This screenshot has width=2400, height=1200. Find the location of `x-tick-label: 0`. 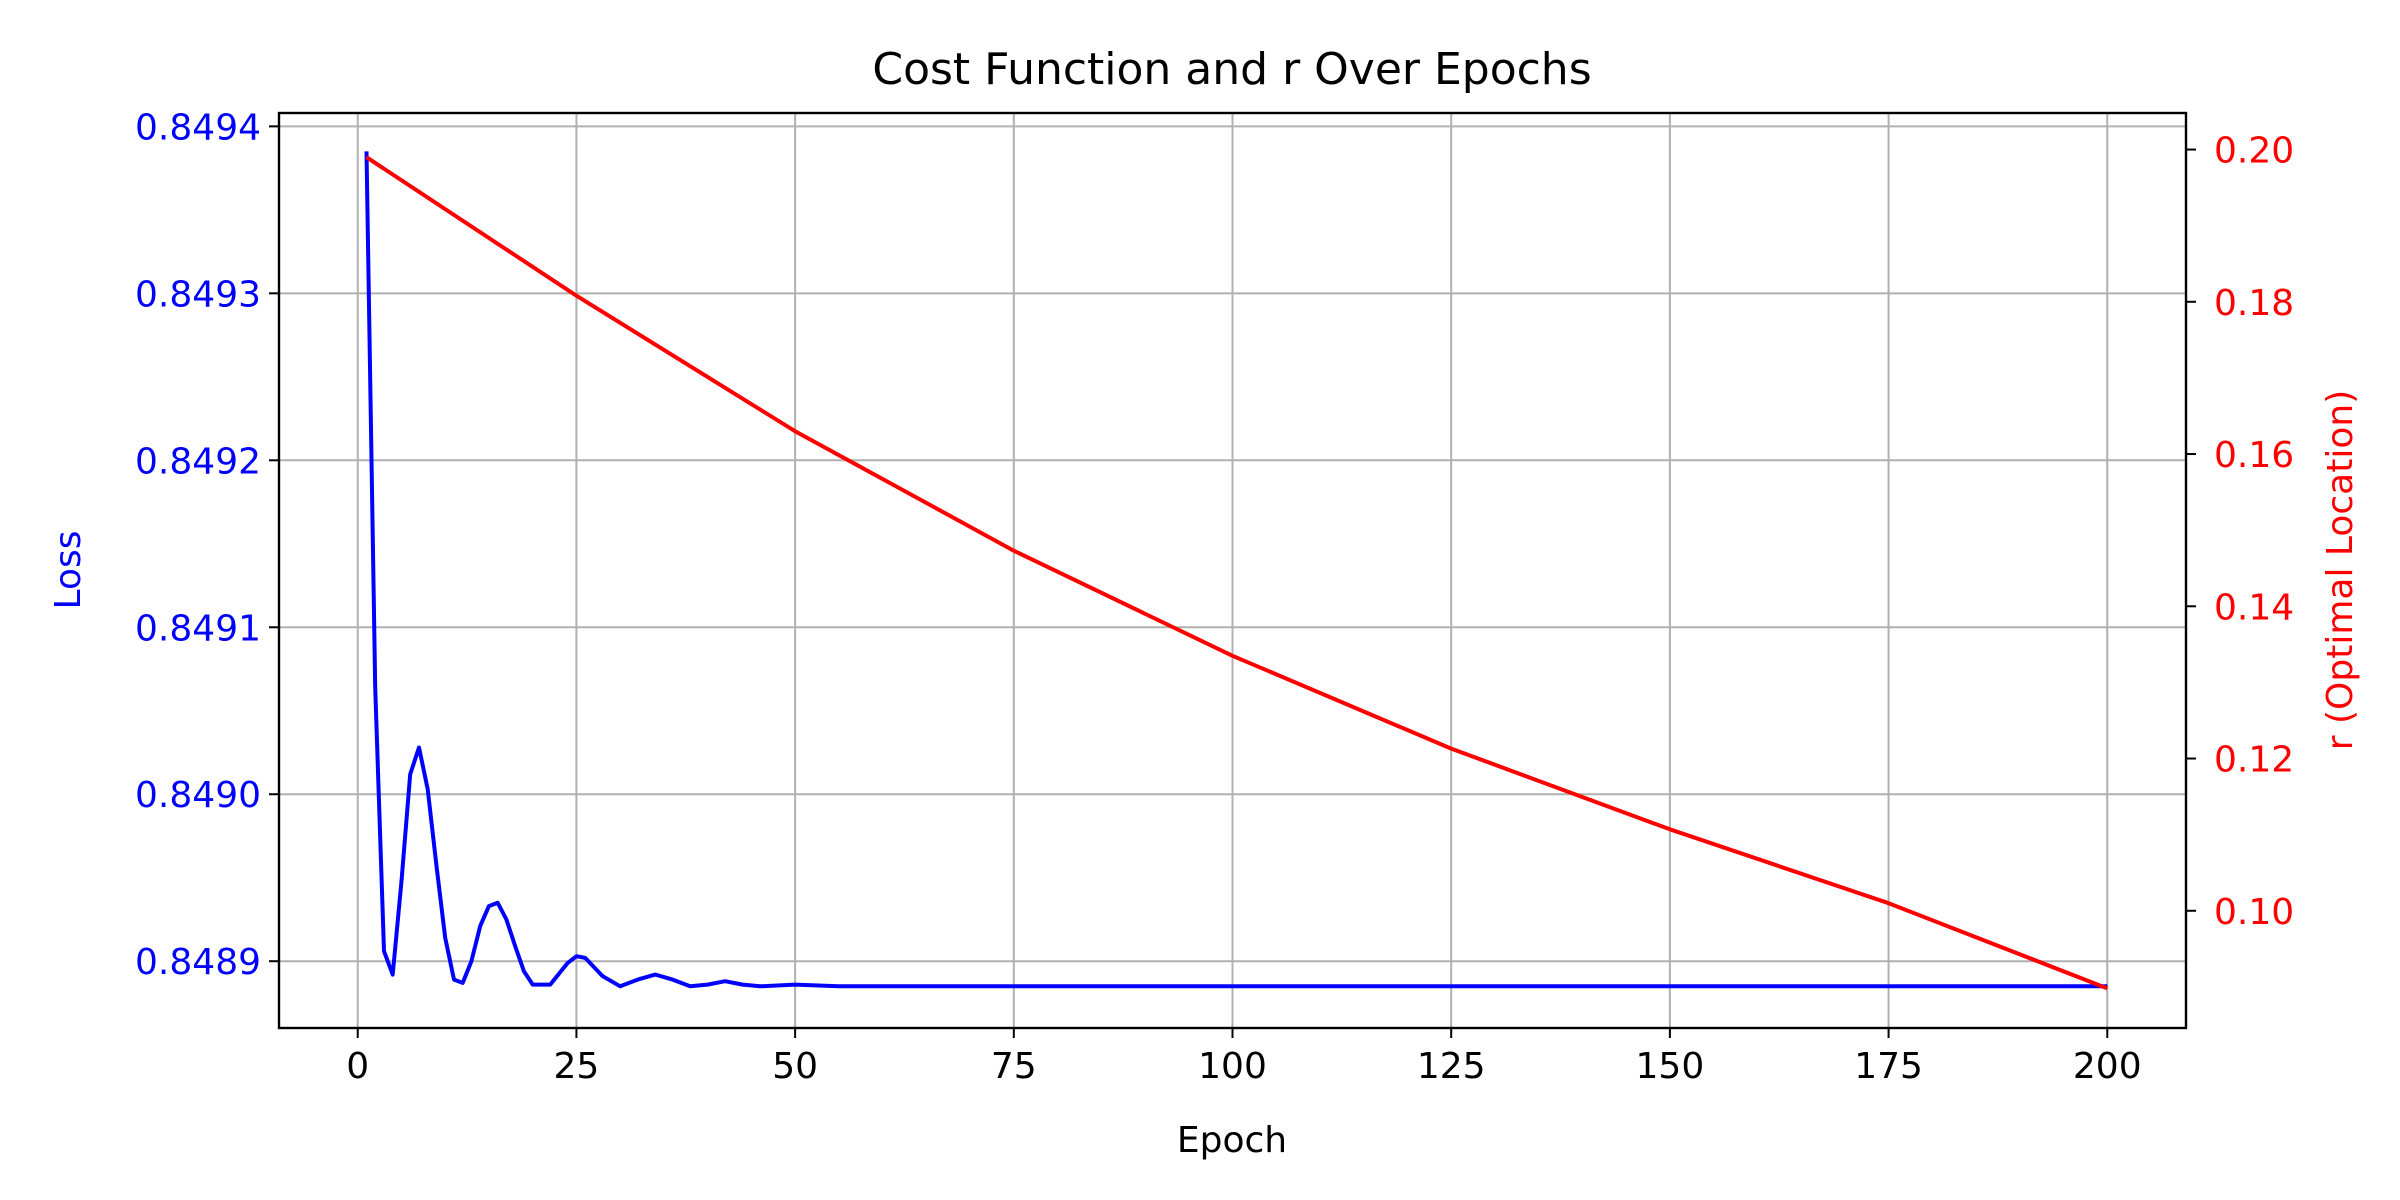

x-tick-label: 0 is located at coordinates (357, 1066).